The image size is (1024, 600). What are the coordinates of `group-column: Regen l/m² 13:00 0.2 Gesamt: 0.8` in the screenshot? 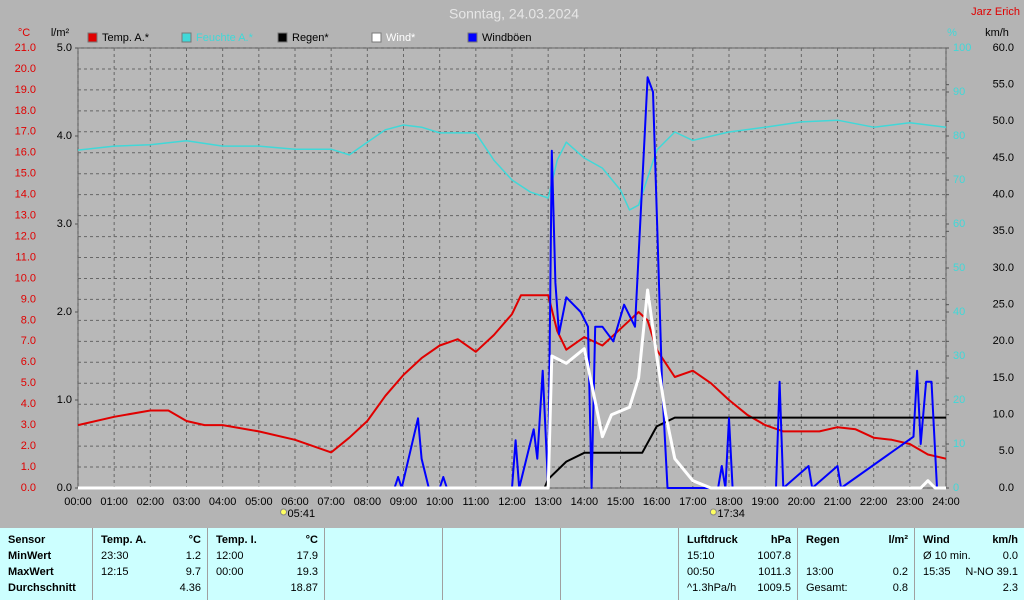 It's located at (855, 564).